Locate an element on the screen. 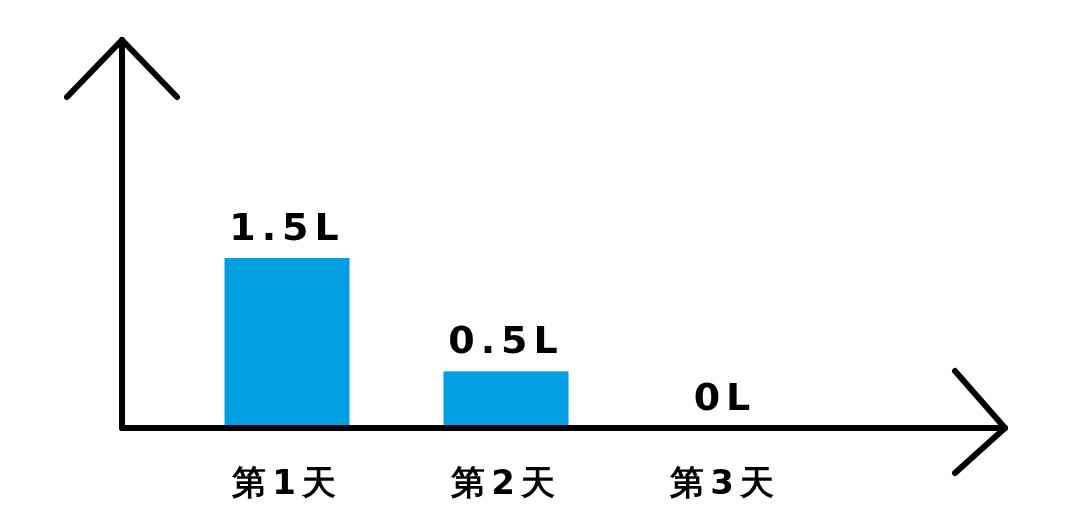 The width and height of the screenshot is (1080, 523). data-label: 0.5L is located at coordinates (506, 340).